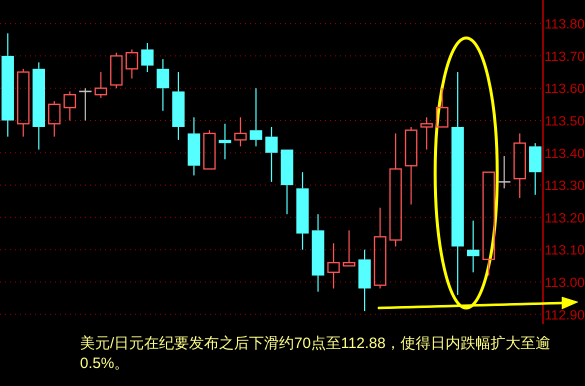 The image size is (585, 386). Describe the element at coordinates (316, 354) in the screenshot. I see `text: 美元/日元在纪要发布之后下滑约70点至112.88，使得日内跌幅扩大至逾0.5%。` at that location.